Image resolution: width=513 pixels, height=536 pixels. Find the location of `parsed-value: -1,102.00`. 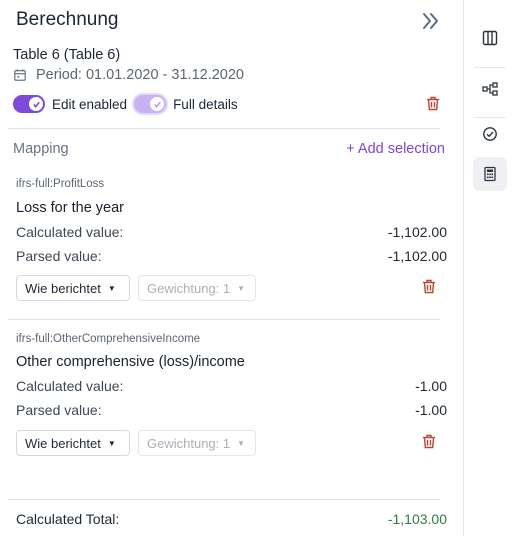

parsed-value: -1,102.00 is located at coordinates (417, 256).